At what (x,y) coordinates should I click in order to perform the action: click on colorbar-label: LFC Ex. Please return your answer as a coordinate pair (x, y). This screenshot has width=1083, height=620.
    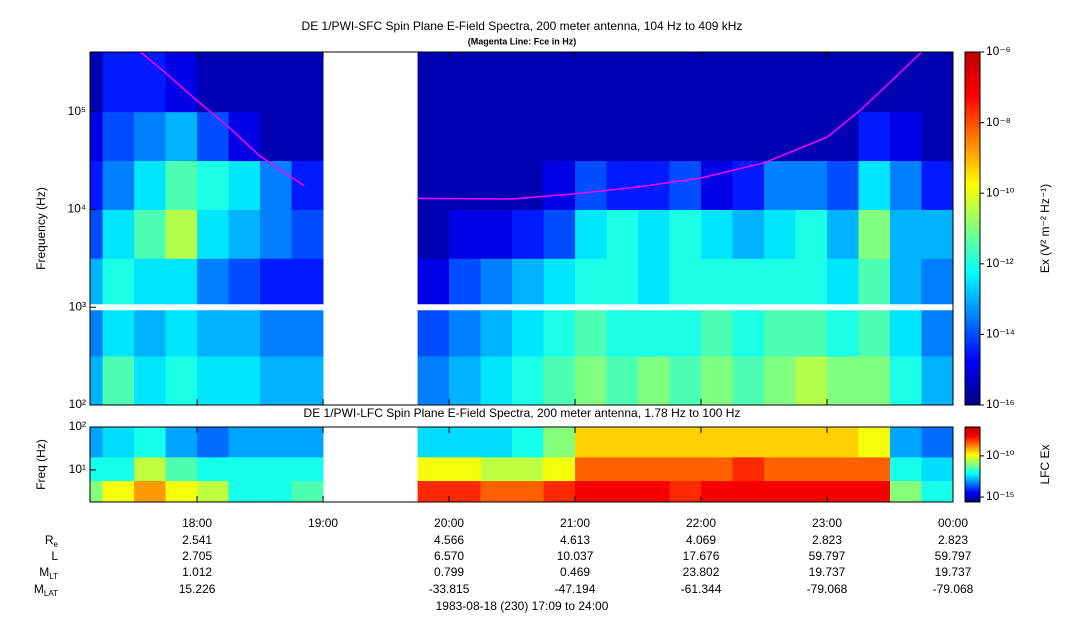
    Looking at the image, I should click on (1045, 464).